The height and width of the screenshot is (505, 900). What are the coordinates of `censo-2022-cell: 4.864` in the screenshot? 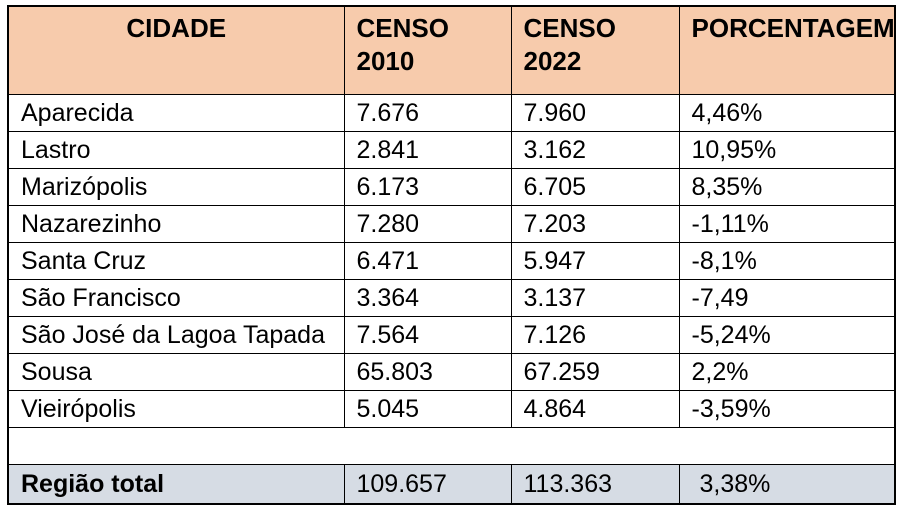 It's located at (595, 409).